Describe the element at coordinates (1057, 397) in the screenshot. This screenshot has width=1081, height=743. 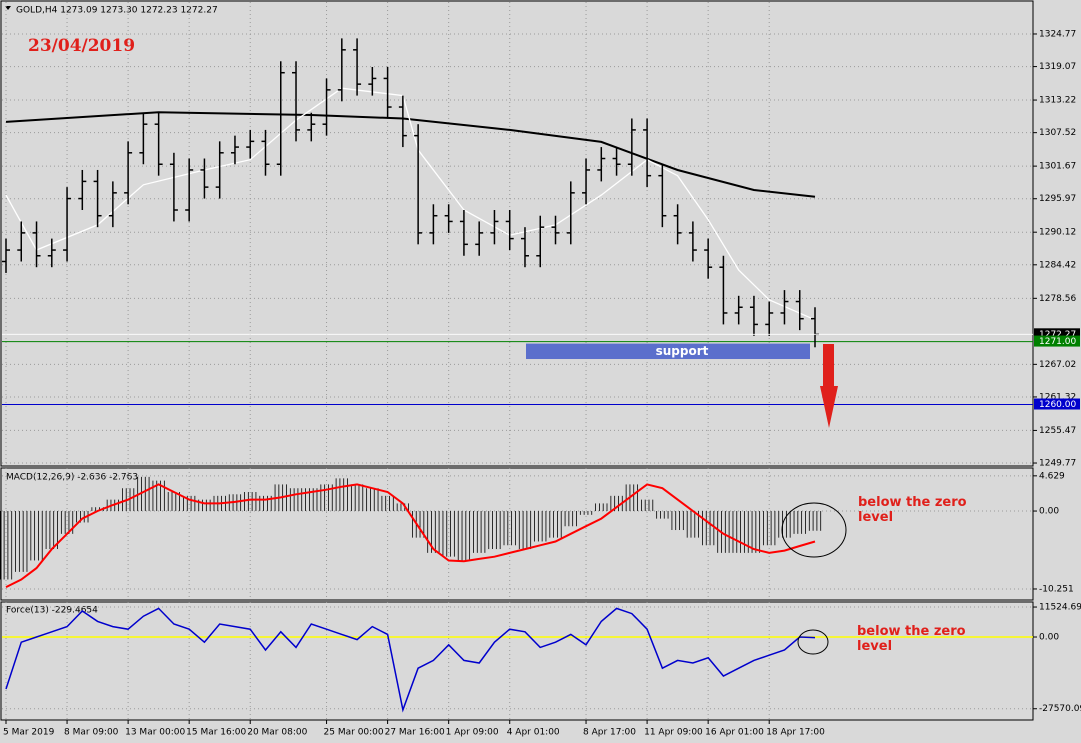
I see `y-tick-label: 1261.32` at that location.